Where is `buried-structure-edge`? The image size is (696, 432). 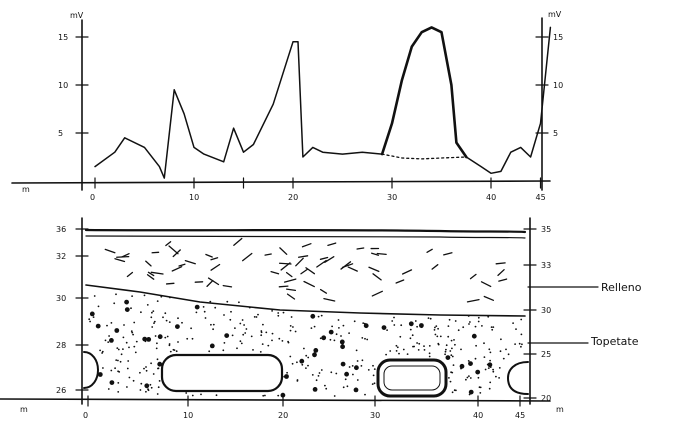 buried-structure-edge is located at coordinates (518, 378).